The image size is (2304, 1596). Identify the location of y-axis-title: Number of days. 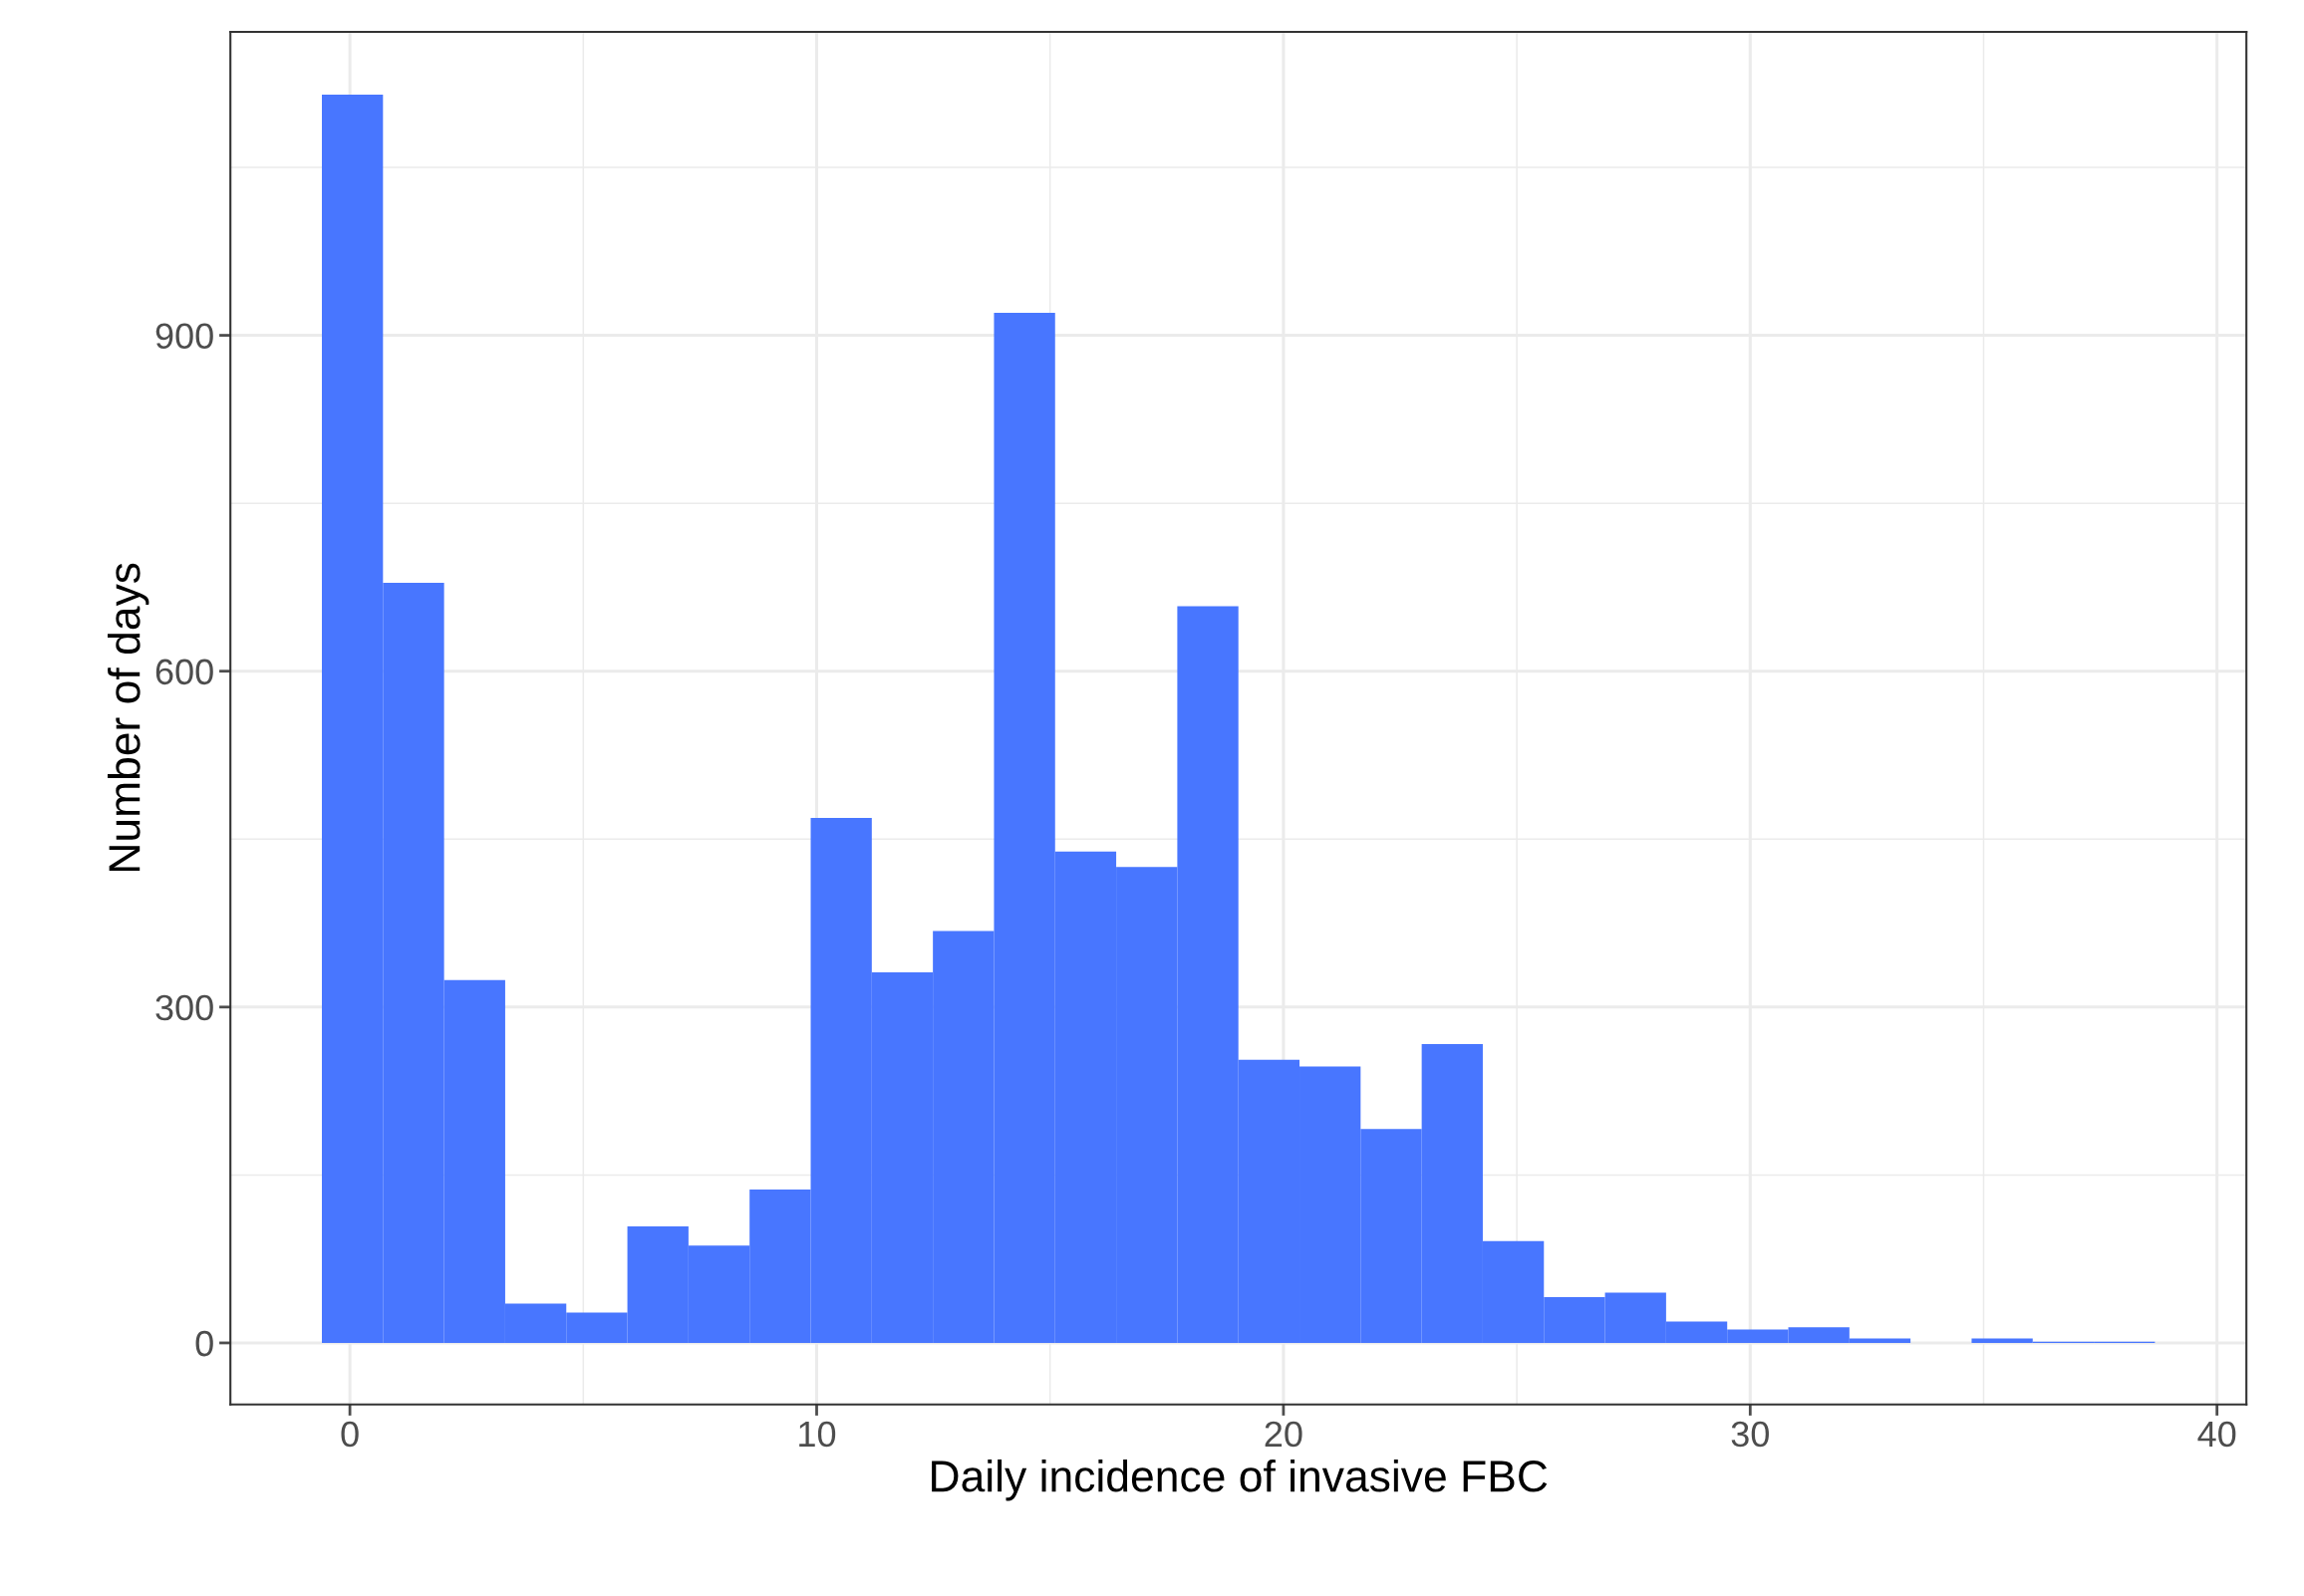
(128, 717).